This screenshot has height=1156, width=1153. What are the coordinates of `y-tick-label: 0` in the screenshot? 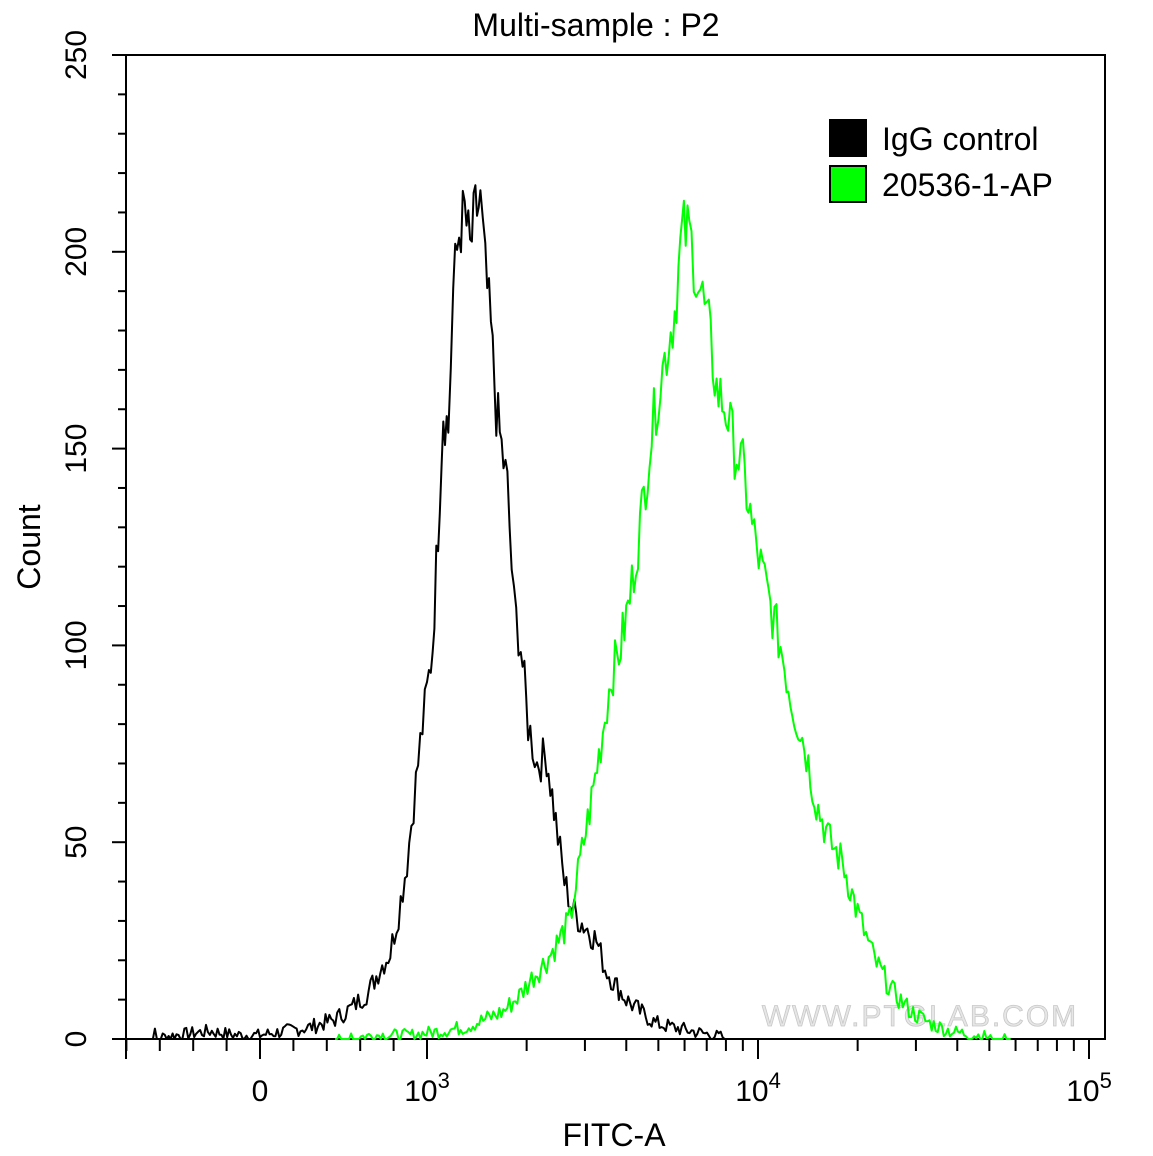 It's located at (76, 1039).